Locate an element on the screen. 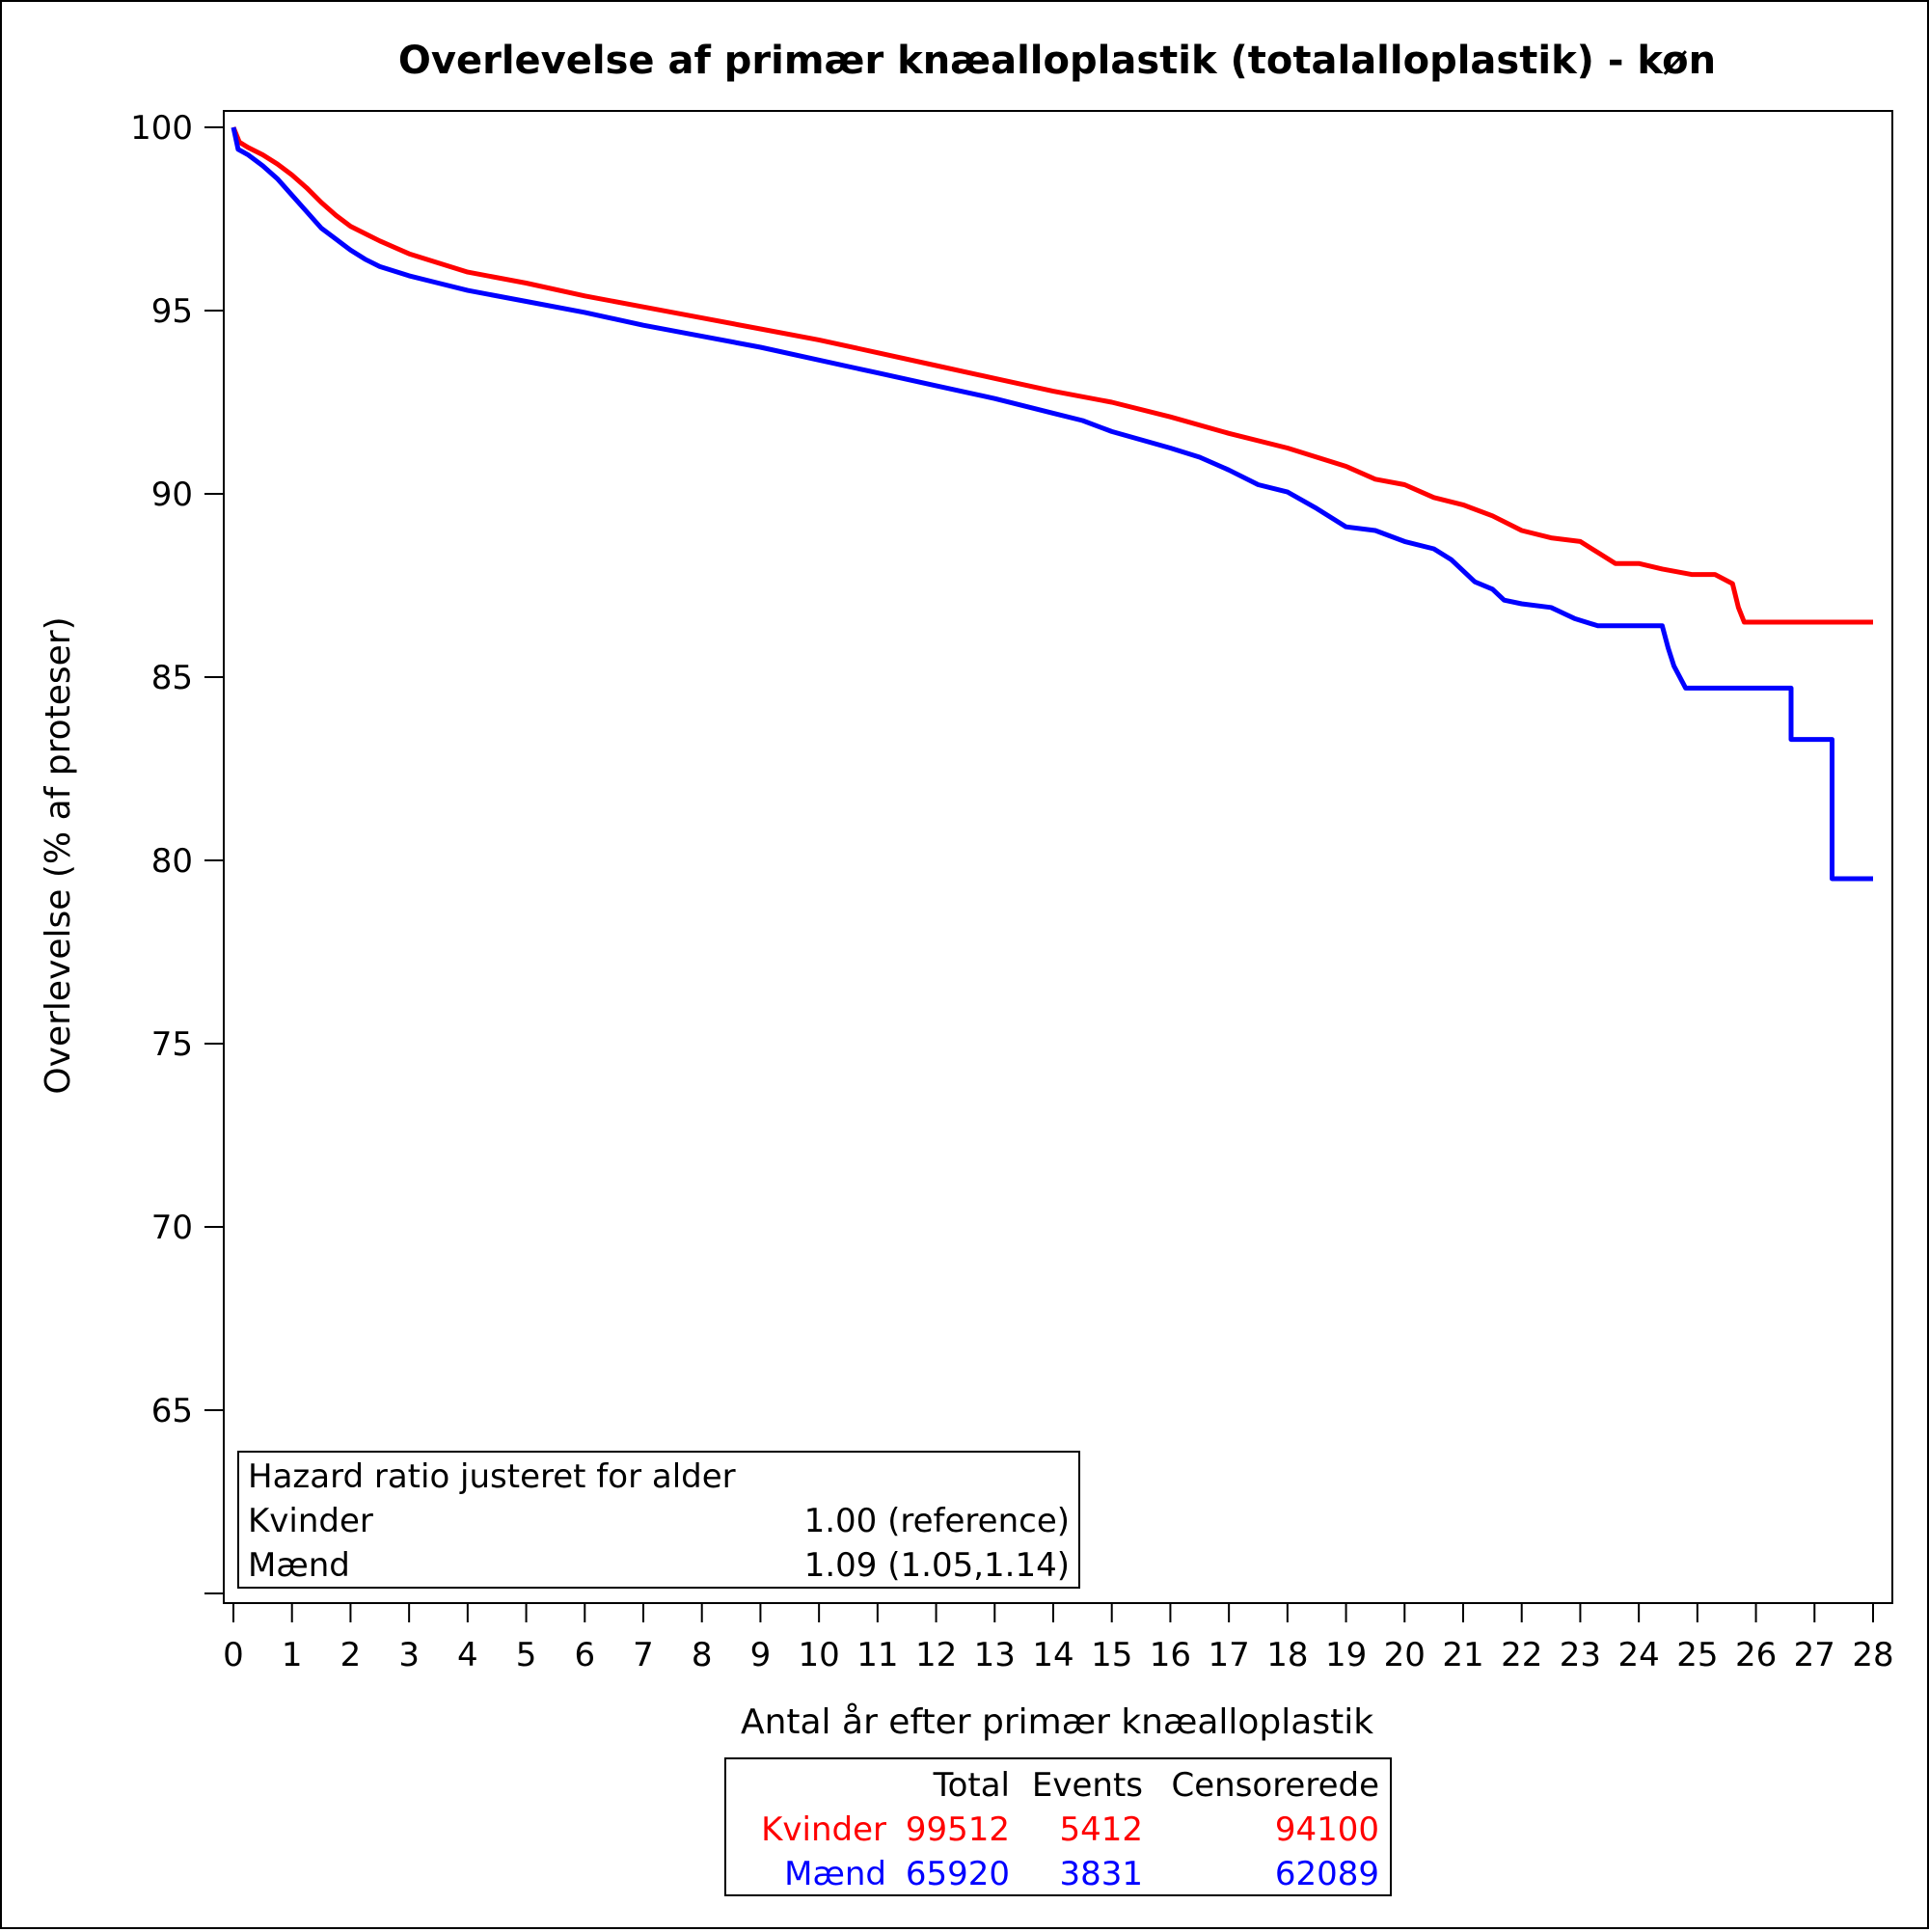 Image resolution: width=1929 pixels, height=1932 pixels. x-tick-label: 28 is located at coordinates (1873, 1655).